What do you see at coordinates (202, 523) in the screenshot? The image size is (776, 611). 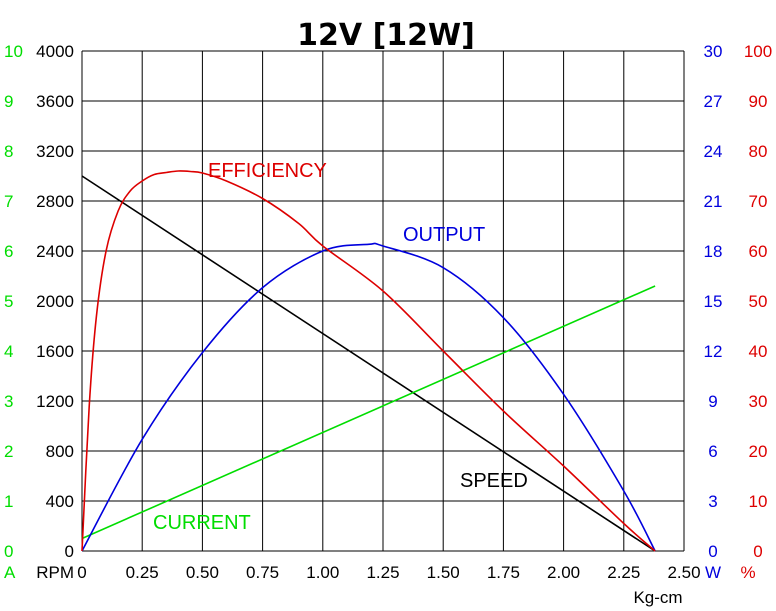 I see `current-label: CURRENT` at bounding box center [202, 523].